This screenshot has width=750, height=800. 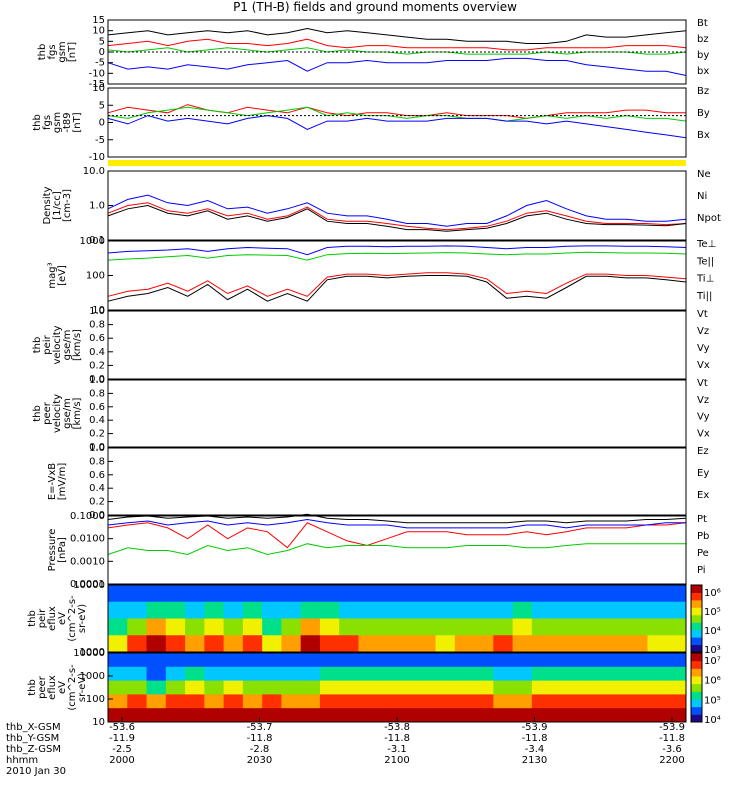 What do you see at coordinates (97, 502) in the screenshot?
I see `y-tick-label: 0.2` at bounding box center [97, 502].